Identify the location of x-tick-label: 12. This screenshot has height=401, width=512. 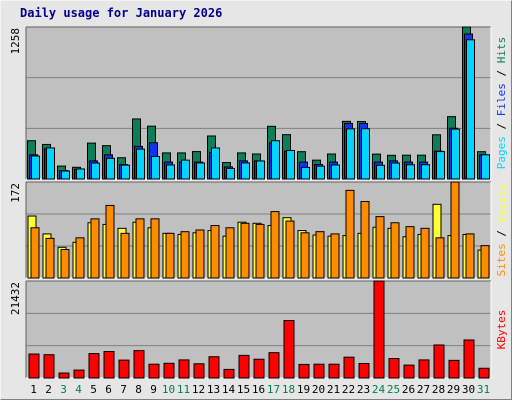
(198, 389).